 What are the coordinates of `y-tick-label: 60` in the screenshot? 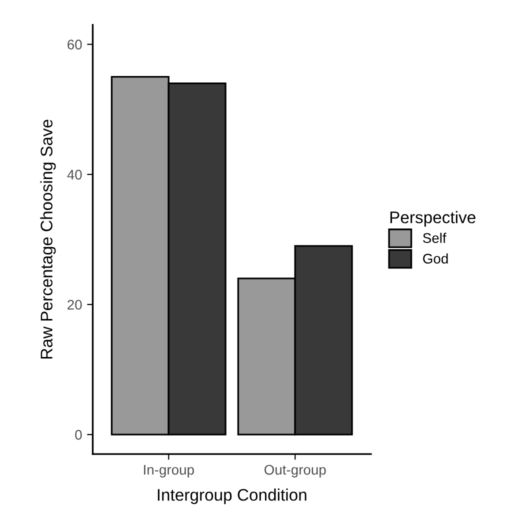 It's located at (75, 45).